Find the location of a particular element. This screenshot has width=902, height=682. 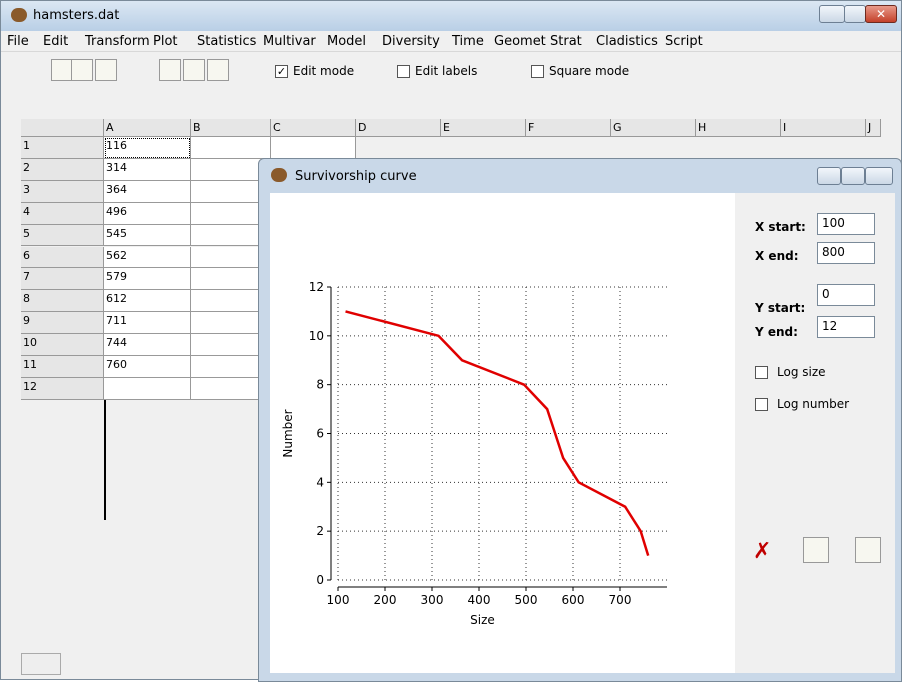

checkbox: ✓ is located at coordinates (281, 71).